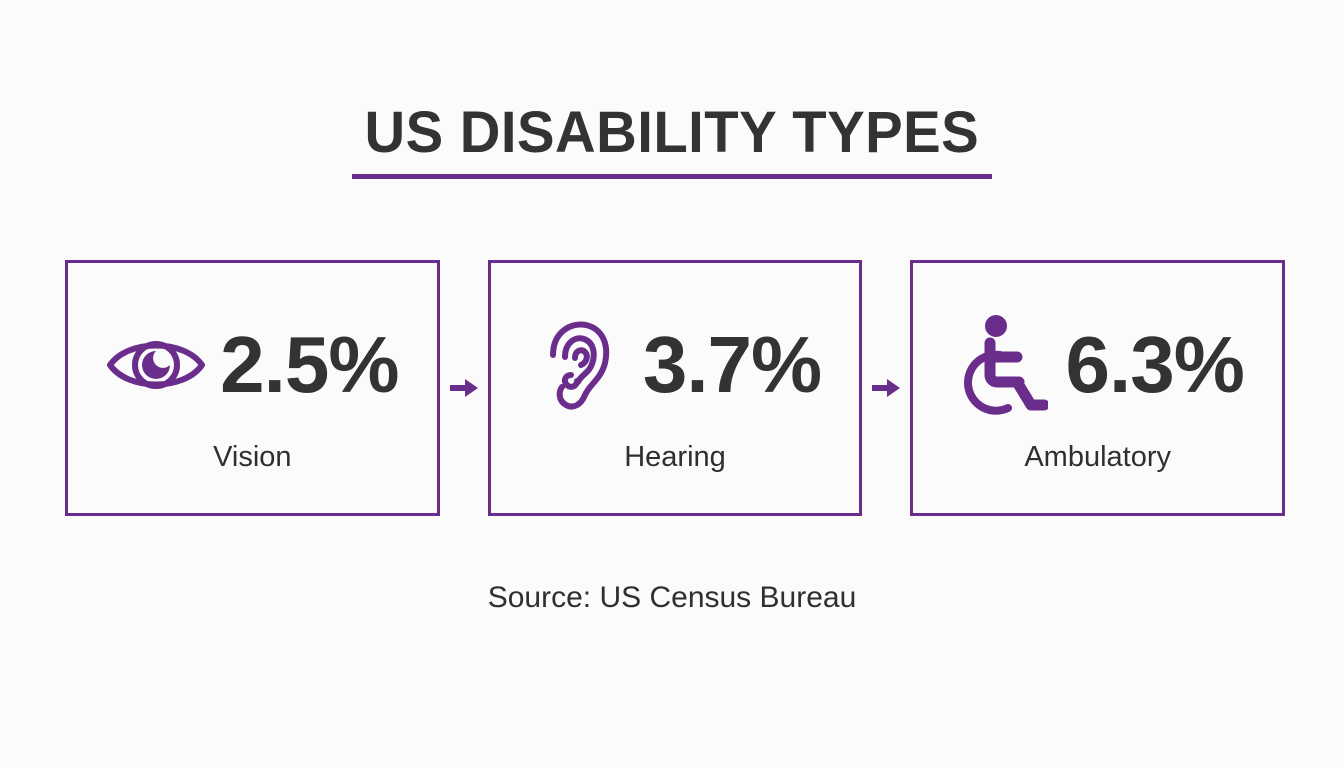  Describe the element at coordinates (1098, 457) in the screenshot. I see `stat-label-ambulatory: Ambulatory` at that location.